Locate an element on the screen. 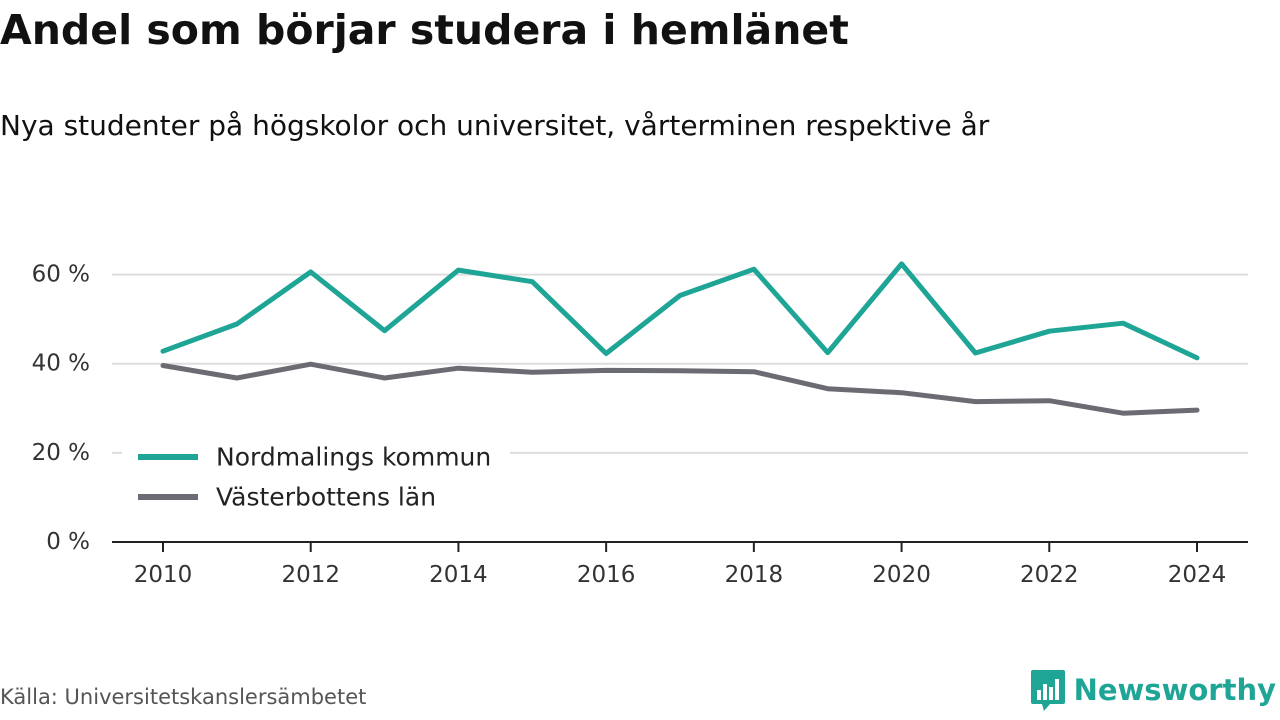 The width and height of the screenshot is (1280, 720). x-tick-label: 2016 is located at coordinates (606, 575).